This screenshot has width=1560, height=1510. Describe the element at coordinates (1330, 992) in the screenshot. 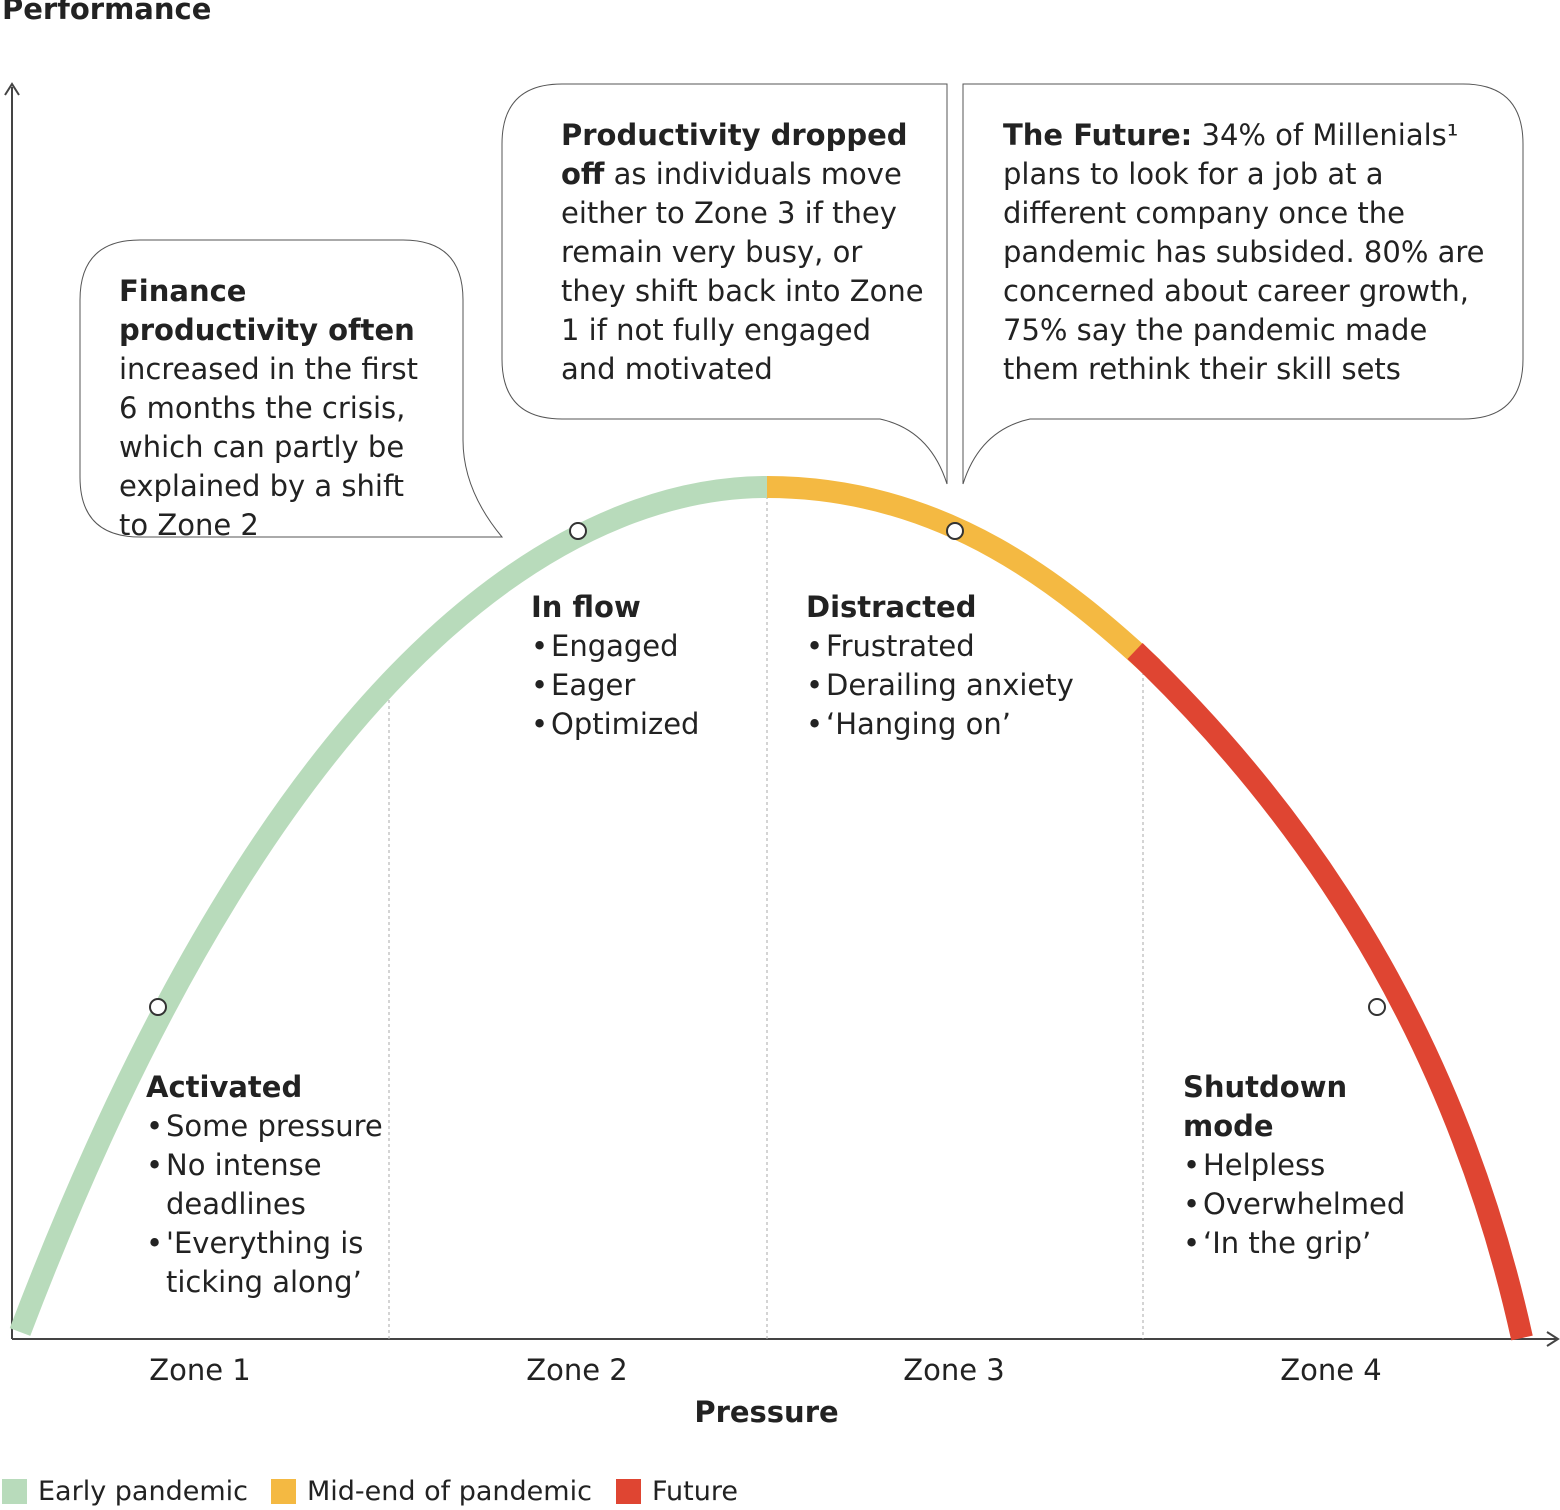

I see `curve-future` at that location.